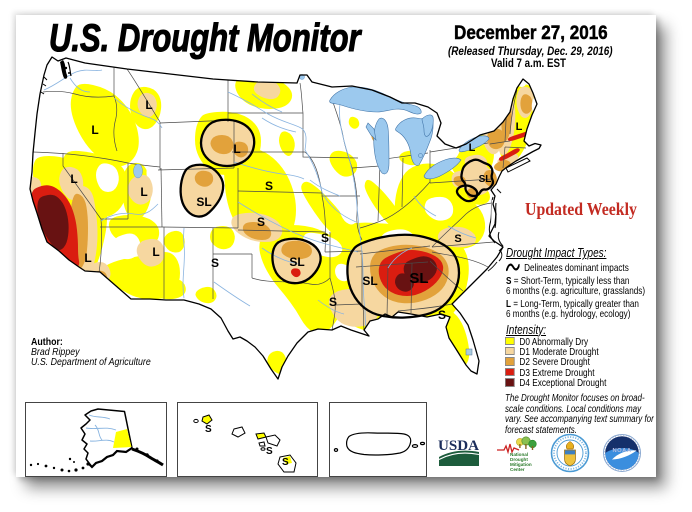  I want to click on svg-text: Mitigation, so click(521, 464).